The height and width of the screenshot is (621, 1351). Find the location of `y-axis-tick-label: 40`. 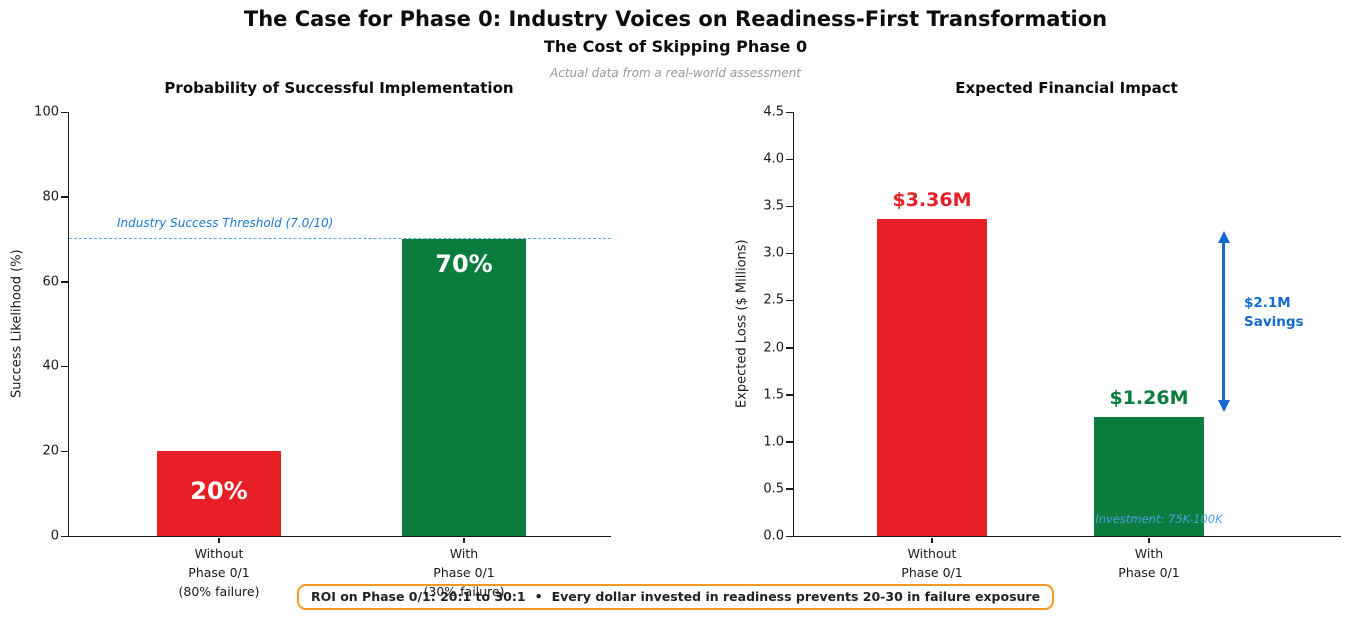

y-axis-tick-label: 40 is located at coordinates (50, 366).